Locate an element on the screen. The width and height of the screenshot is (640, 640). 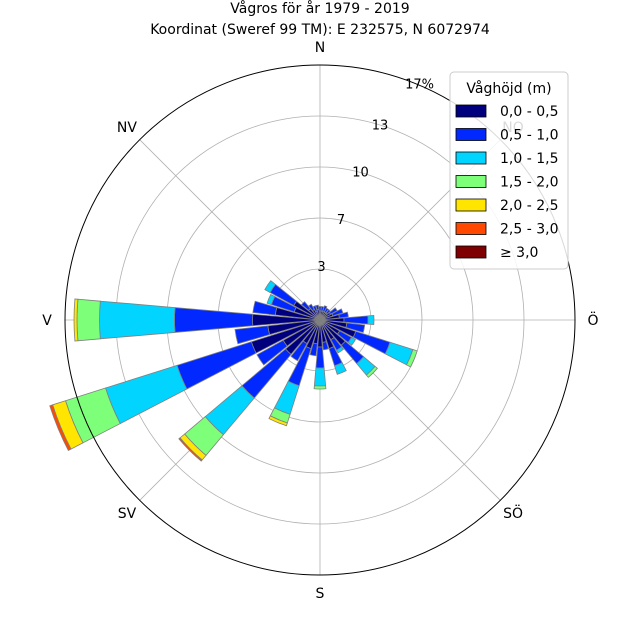
legend-box is located at coordinates (509, 170).